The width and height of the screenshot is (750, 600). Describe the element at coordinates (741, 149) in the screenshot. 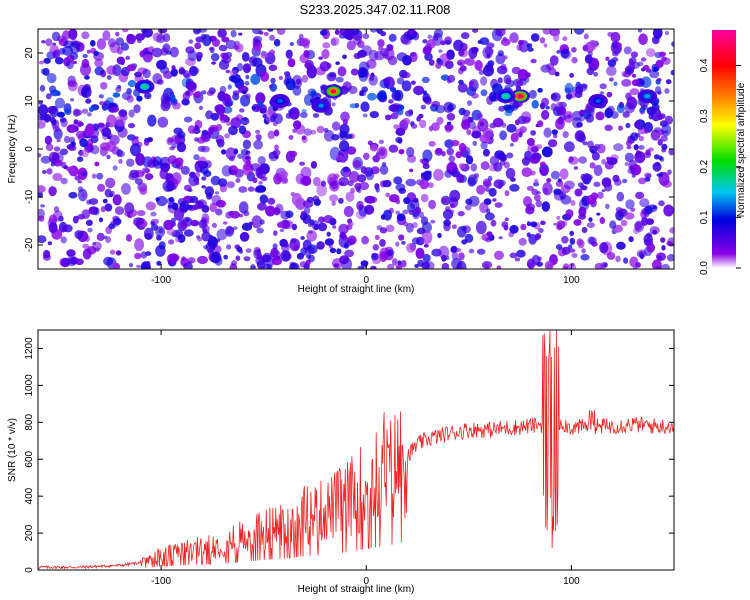

I see `colorbar-label: Normalized spectral amplitude` at that location.